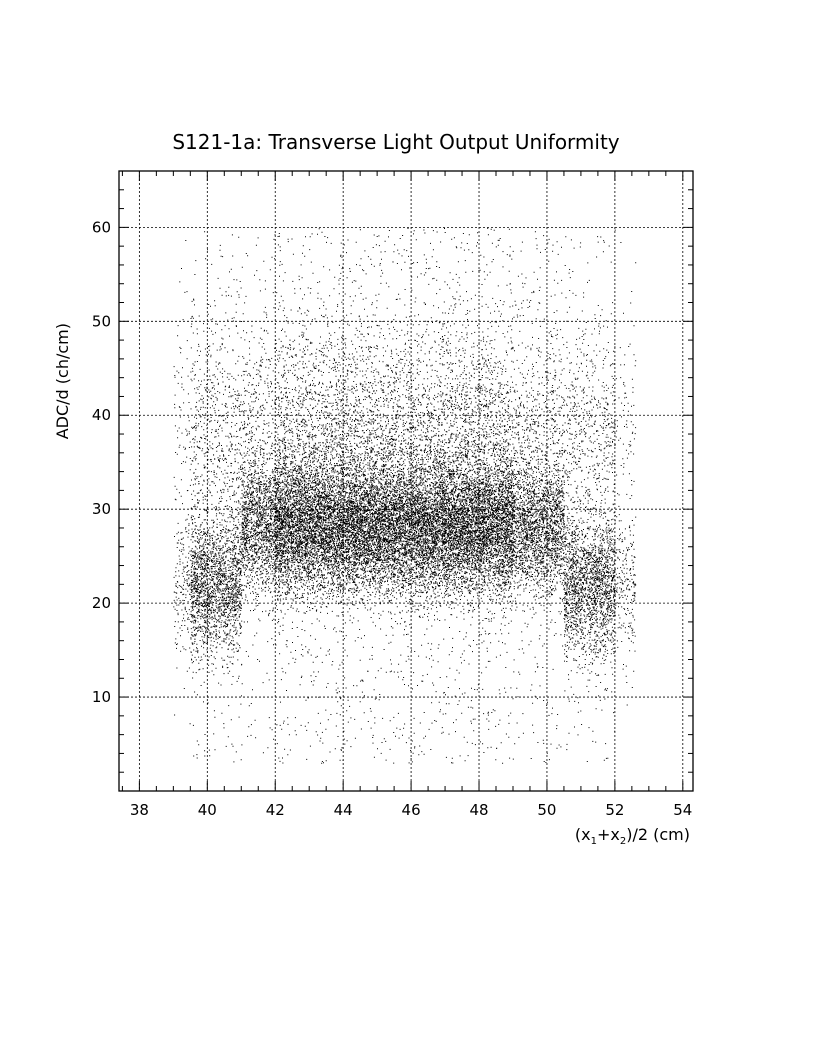  What do you see at coordinates (632, 836) in the screenshot?
I see `x-axis-label: (x1+x2)/2 (cm)` at bounding box center [632, 836].